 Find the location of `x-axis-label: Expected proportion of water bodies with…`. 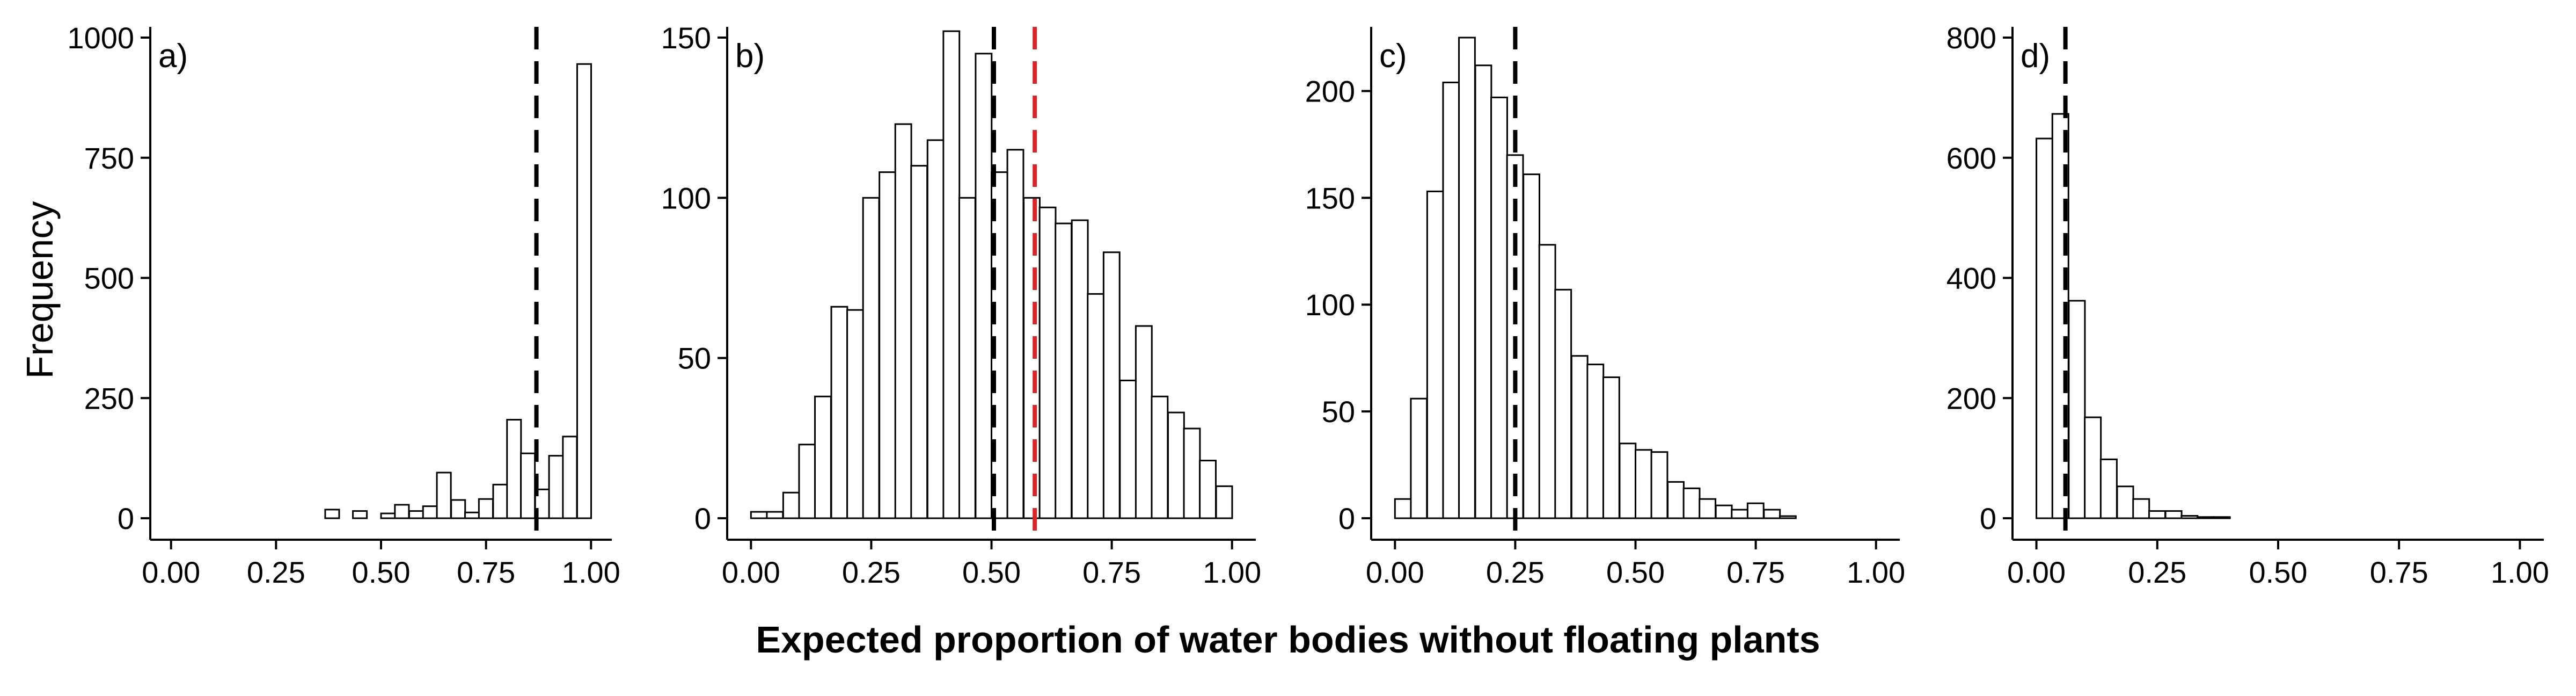

x-axis-label: Expected proportion of water bodies with… is located at coordinates (1288, 640).